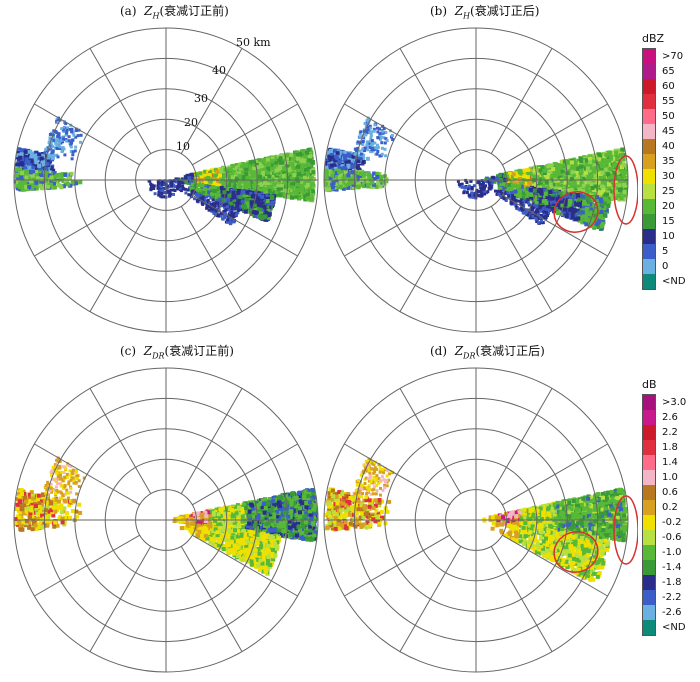 The height and width of the screenshot is (682, 700). I want to click on panel-title: (a) ZH(衰减订正前), so click(174, 11).